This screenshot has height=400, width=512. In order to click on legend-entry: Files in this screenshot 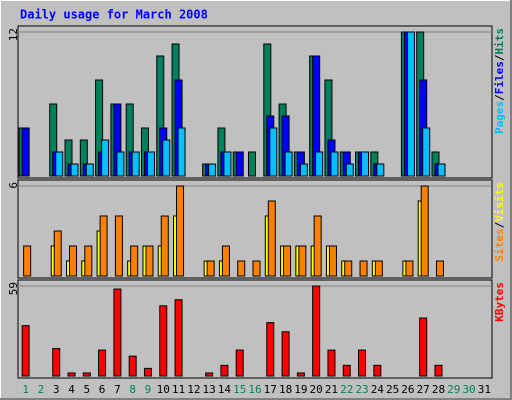, I will do `click(499, 77)`.